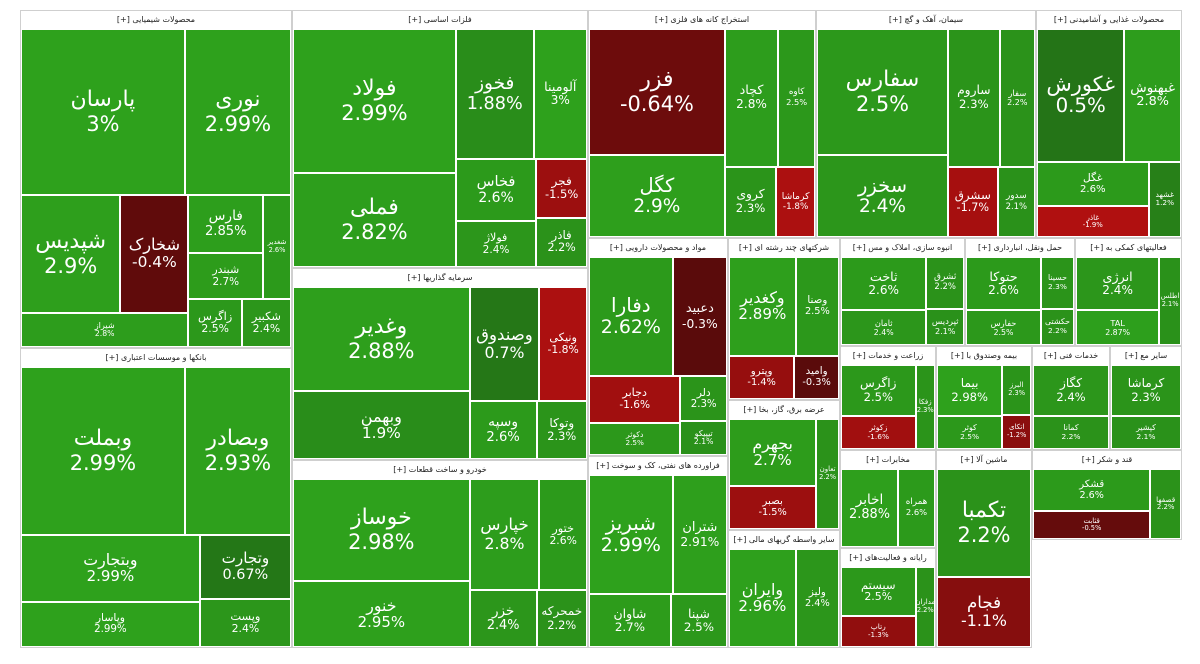 The height and width of the screenshot is (664, 1200). I want to click on stock-tile: کپشیر 2.1%, so click(1146, 432).